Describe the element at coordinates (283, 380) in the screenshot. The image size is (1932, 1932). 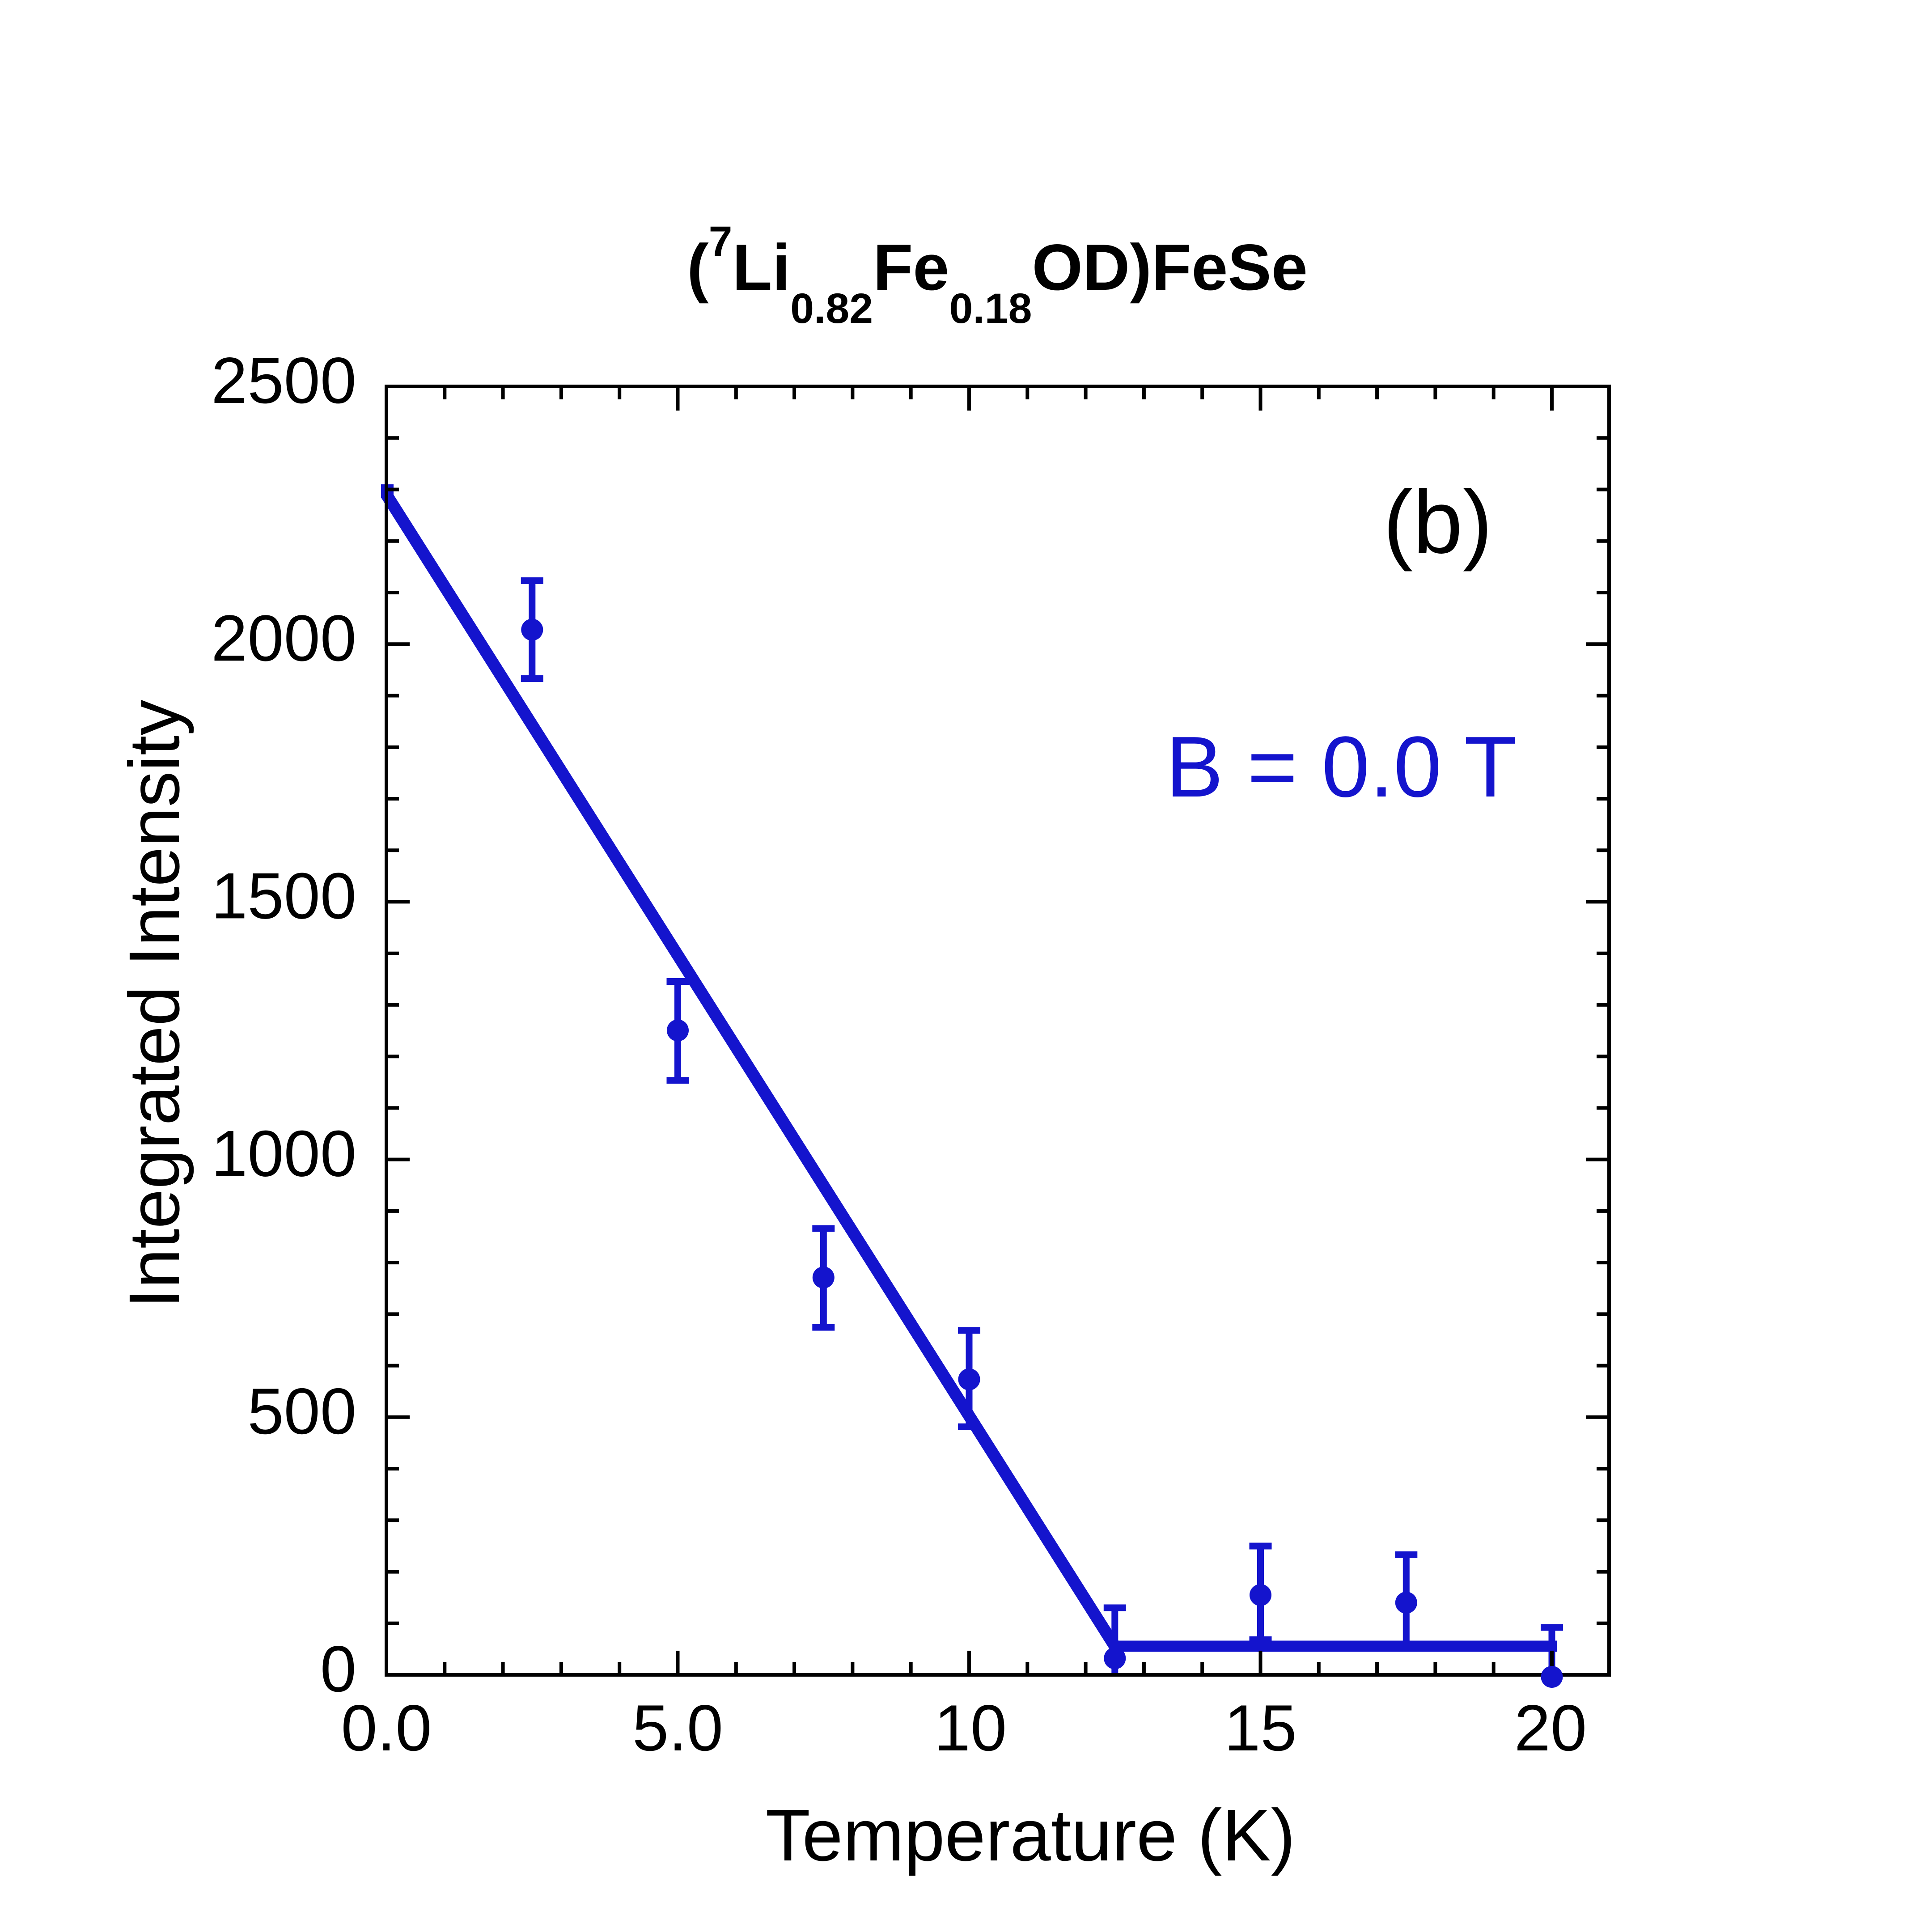
I see `svg-text: 2500` at that location.